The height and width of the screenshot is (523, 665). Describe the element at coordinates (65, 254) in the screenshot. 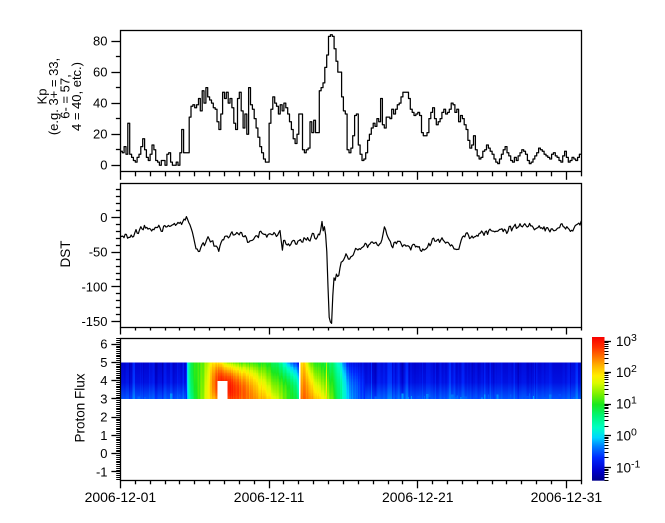

I see `svg-text: DST` at that location.